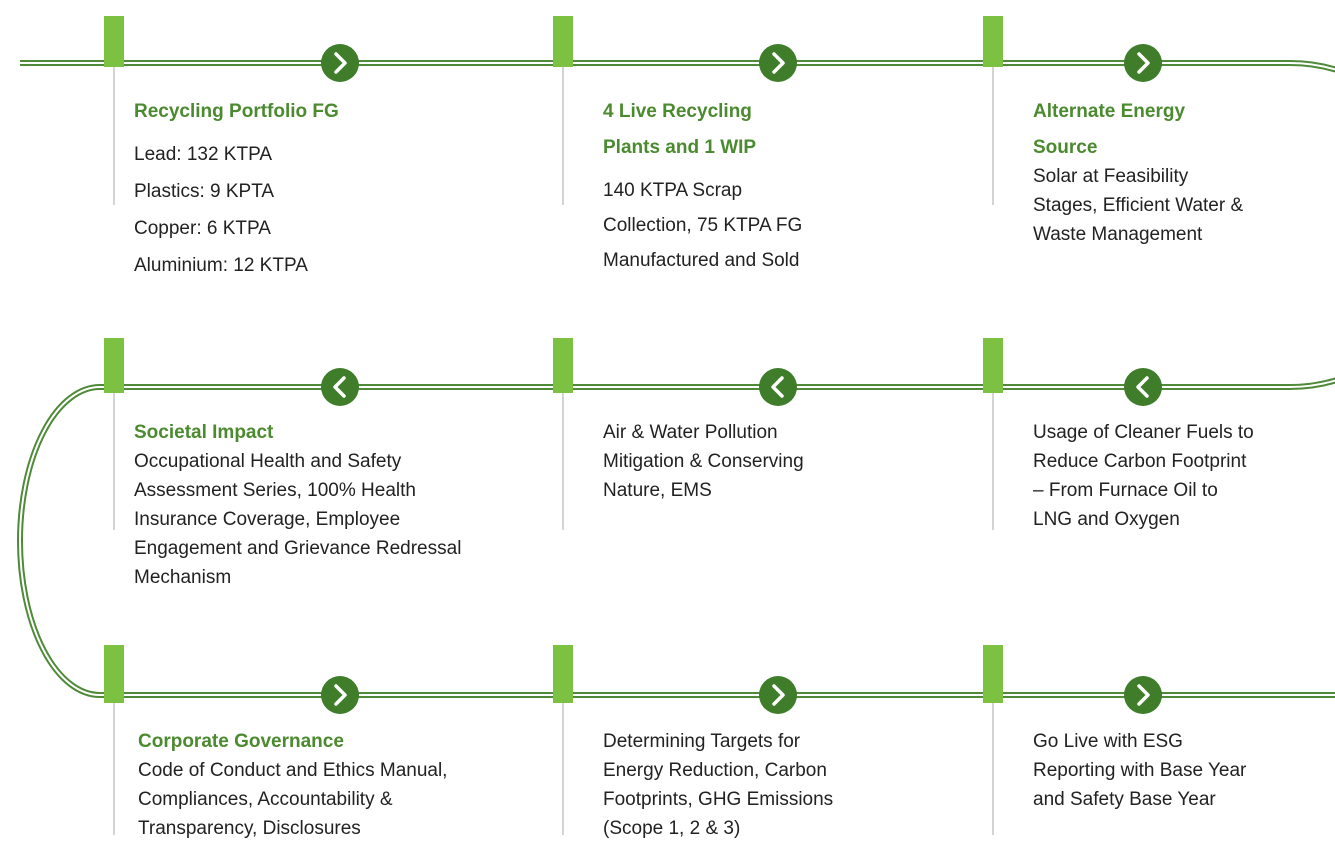  I want to click on step-title: Plants and 1 WIP, so click(679, 147).